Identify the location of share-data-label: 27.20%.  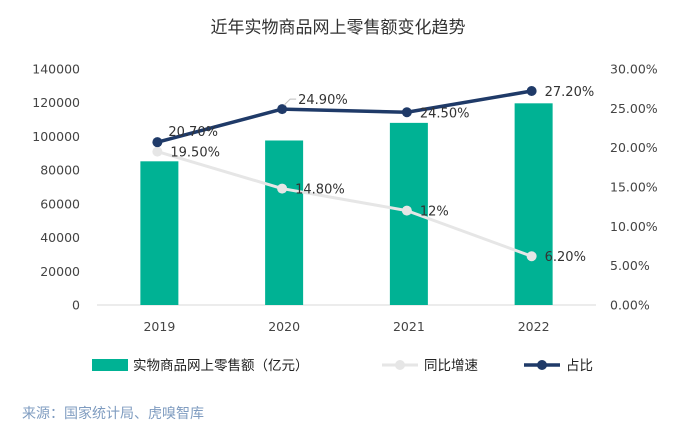
(570, 92).